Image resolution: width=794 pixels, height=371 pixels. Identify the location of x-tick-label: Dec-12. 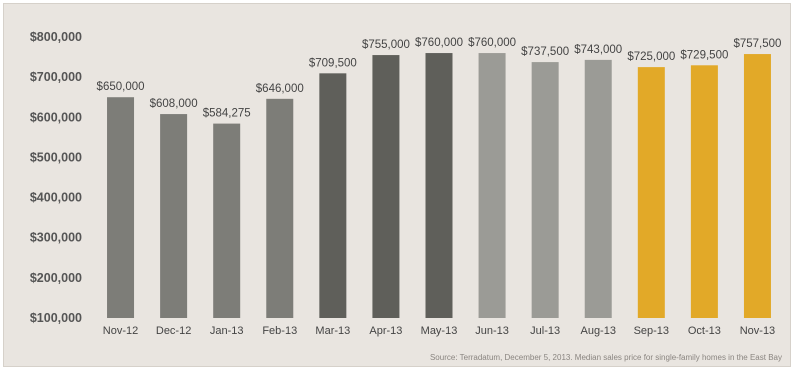
(173, 331).